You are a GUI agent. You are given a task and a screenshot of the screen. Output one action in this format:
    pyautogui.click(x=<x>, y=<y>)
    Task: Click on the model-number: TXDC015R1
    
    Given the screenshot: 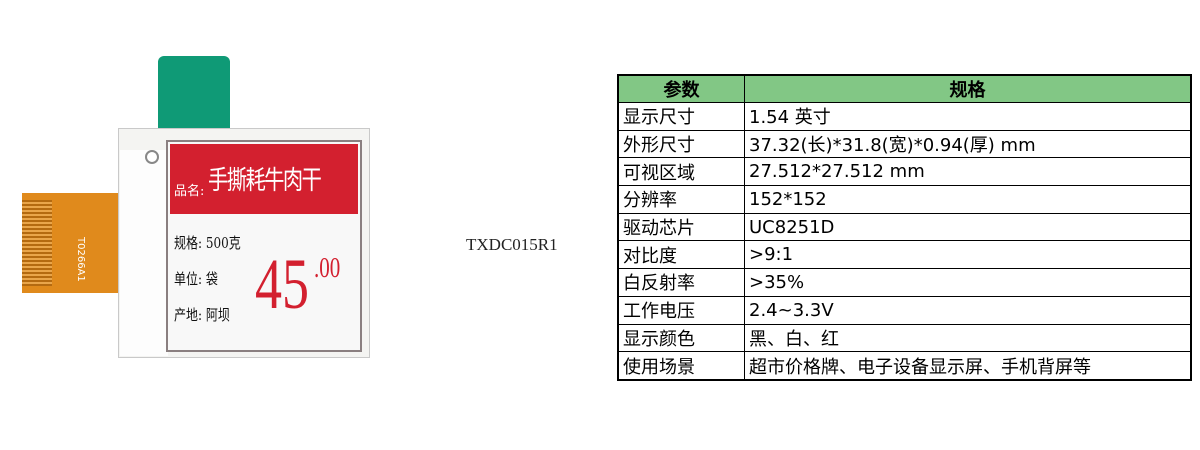 What is the action you would take?
    pyautogui.click(x=512, y=244)
    